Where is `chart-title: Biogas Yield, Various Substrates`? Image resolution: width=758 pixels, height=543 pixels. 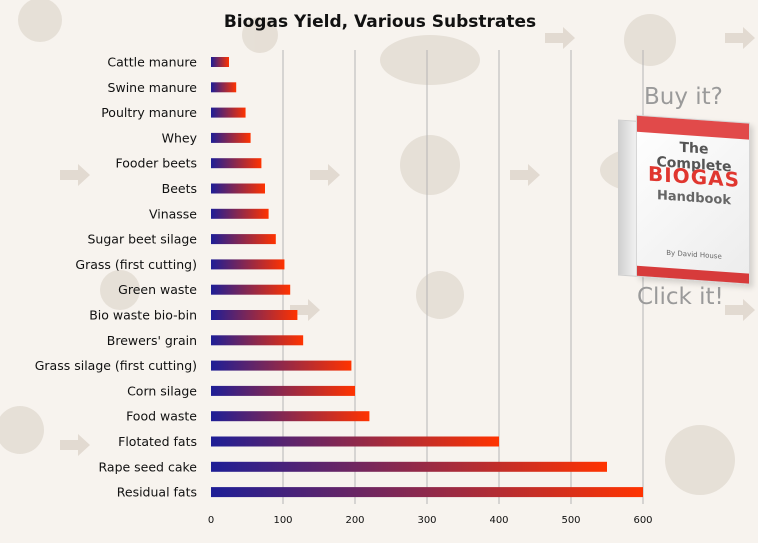 chart-title: Biogas Yield, Various Substrates is located at coordinates (380, 22).